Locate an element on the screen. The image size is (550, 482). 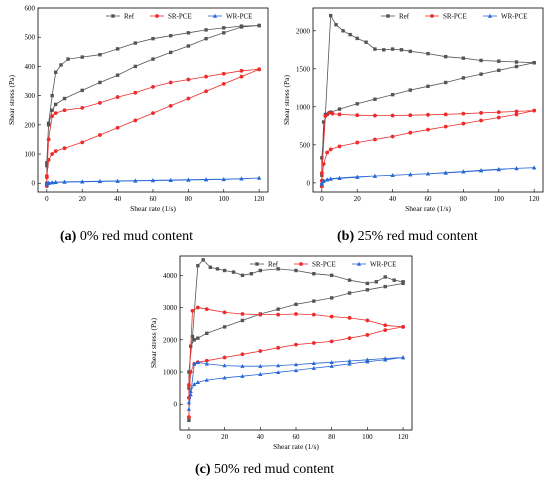
y-tick-label: 0 is located at coordinates (34, 184).